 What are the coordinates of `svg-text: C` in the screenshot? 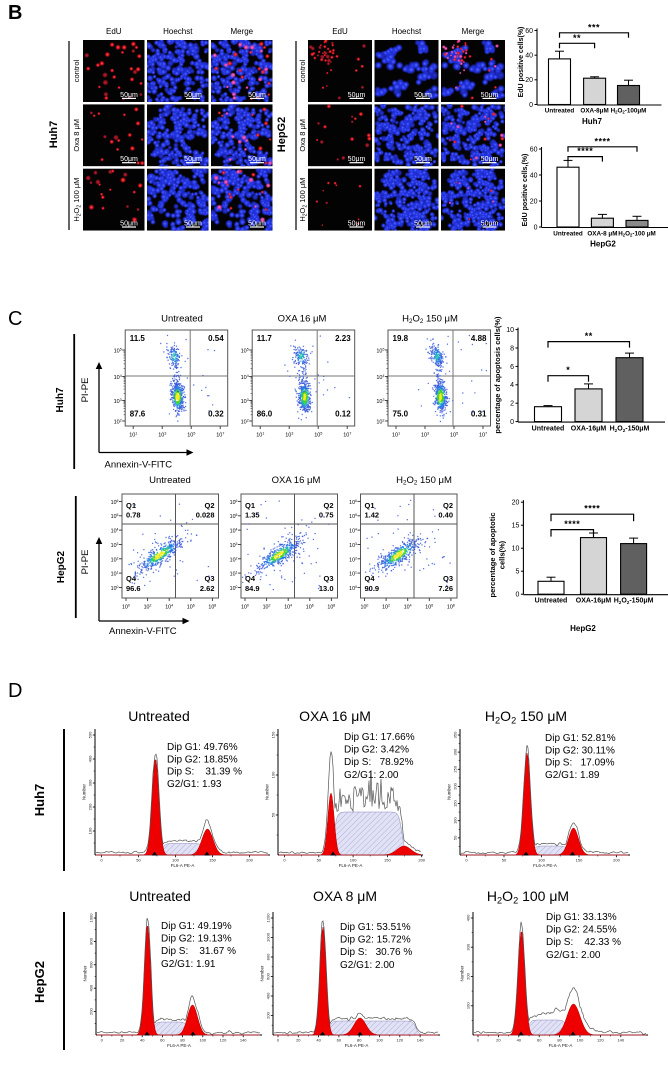 It's located at (15, 319).